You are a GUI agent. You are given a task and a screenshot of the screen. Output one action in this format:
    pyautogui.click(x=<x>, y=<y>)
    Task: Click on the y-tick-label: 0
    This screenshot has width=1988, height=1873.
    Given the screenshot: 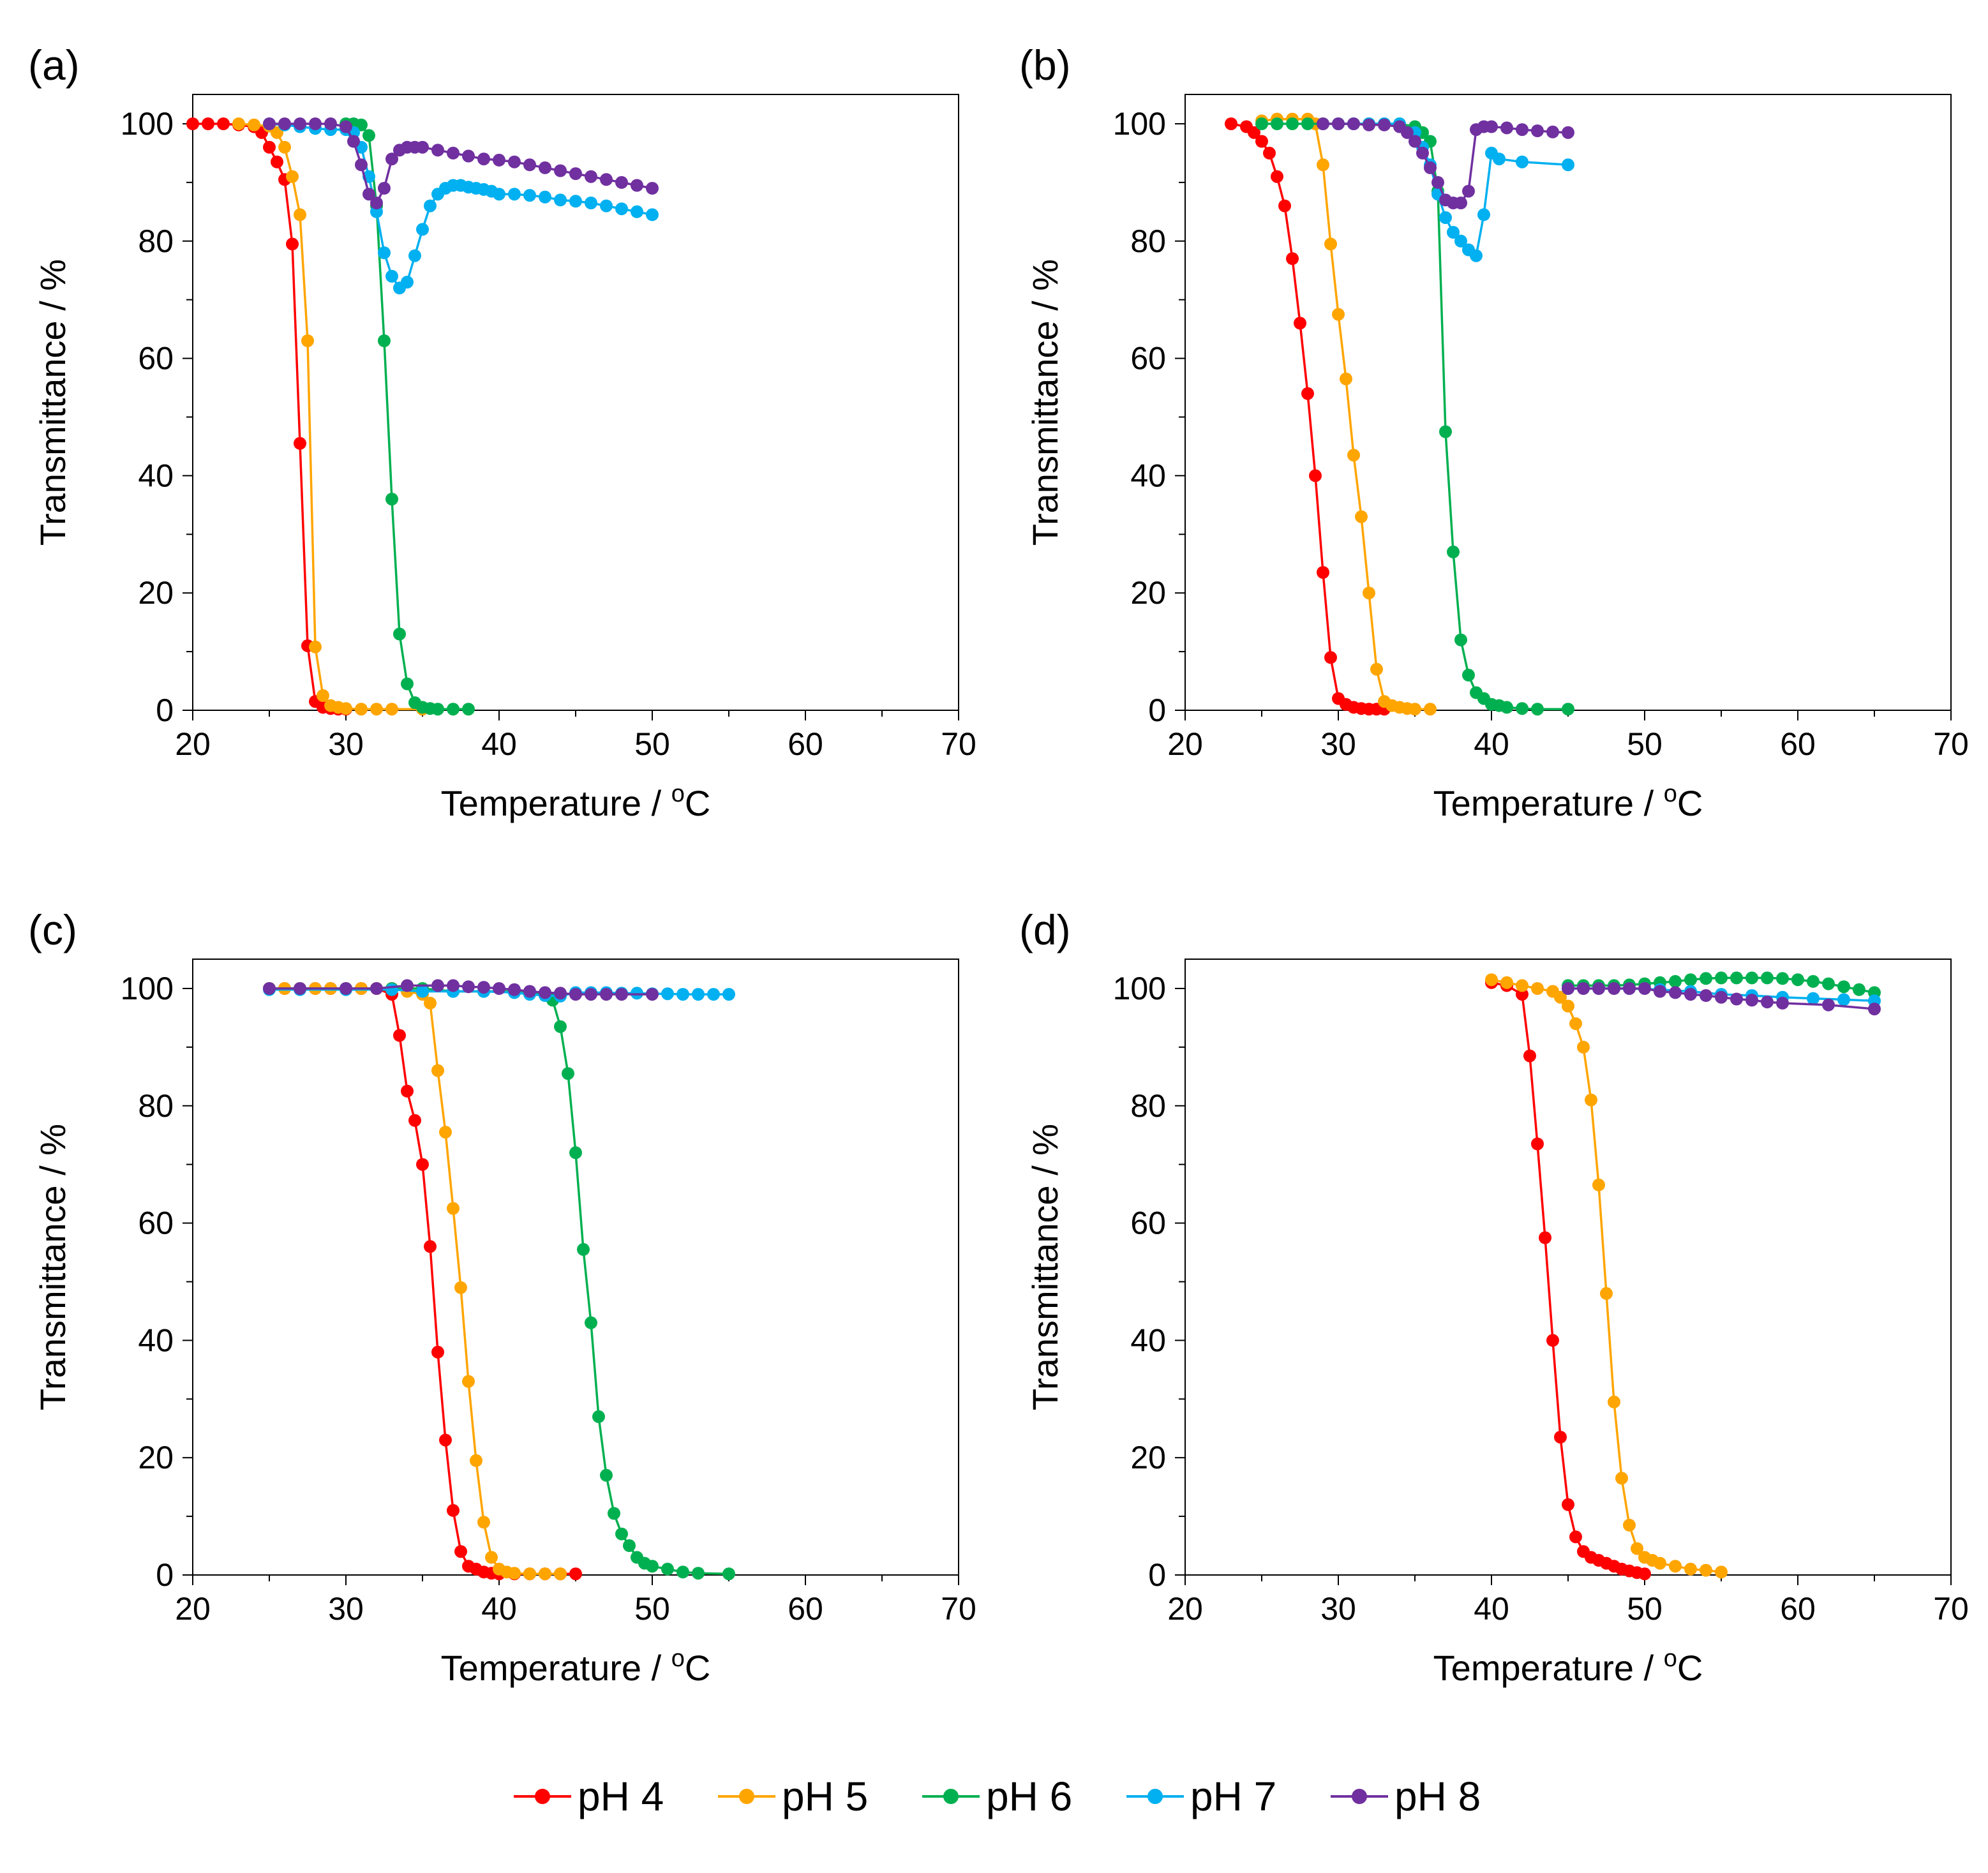 What is the action you would take?
    pyautogui.click(x=1157, y=1575)
    